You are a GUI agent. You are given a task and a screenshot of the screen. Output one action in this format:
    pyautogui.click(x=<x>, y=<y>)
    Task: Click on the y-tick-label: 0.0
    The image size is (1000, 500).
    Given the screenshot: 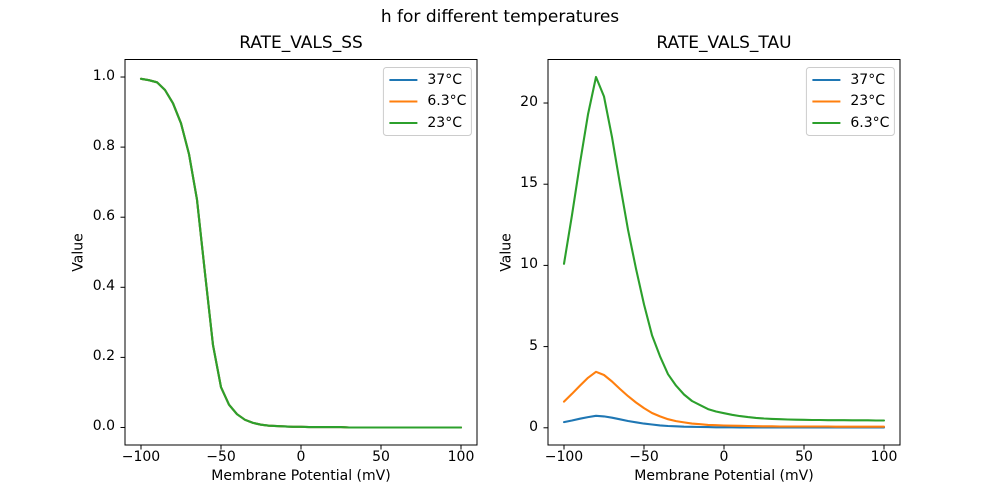 What is the action you would take?
    pyautogui.click(x=103, y=426)
    